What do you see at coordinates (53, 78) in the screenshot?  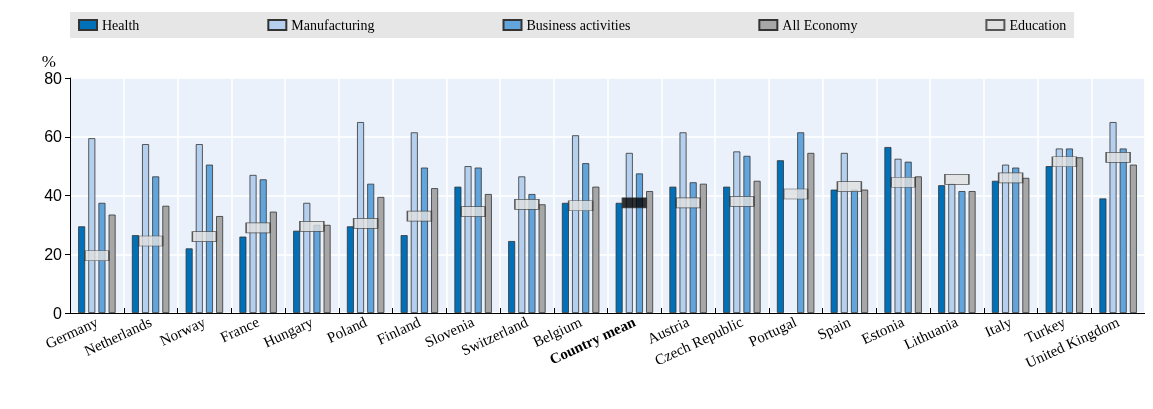 I see `y-tick-label: 80` at bounding box center [53, 78].